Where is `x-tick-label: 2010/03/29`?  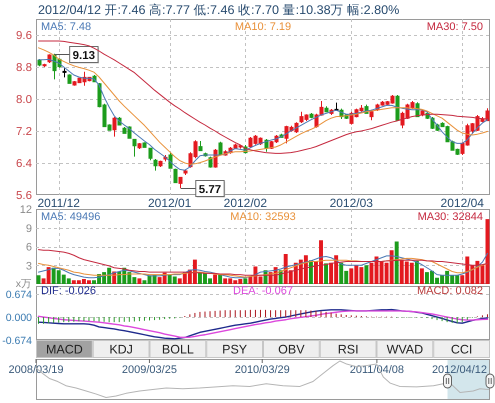 x-tick-label: 2010/03/29 is located at coordinates (262, 370).